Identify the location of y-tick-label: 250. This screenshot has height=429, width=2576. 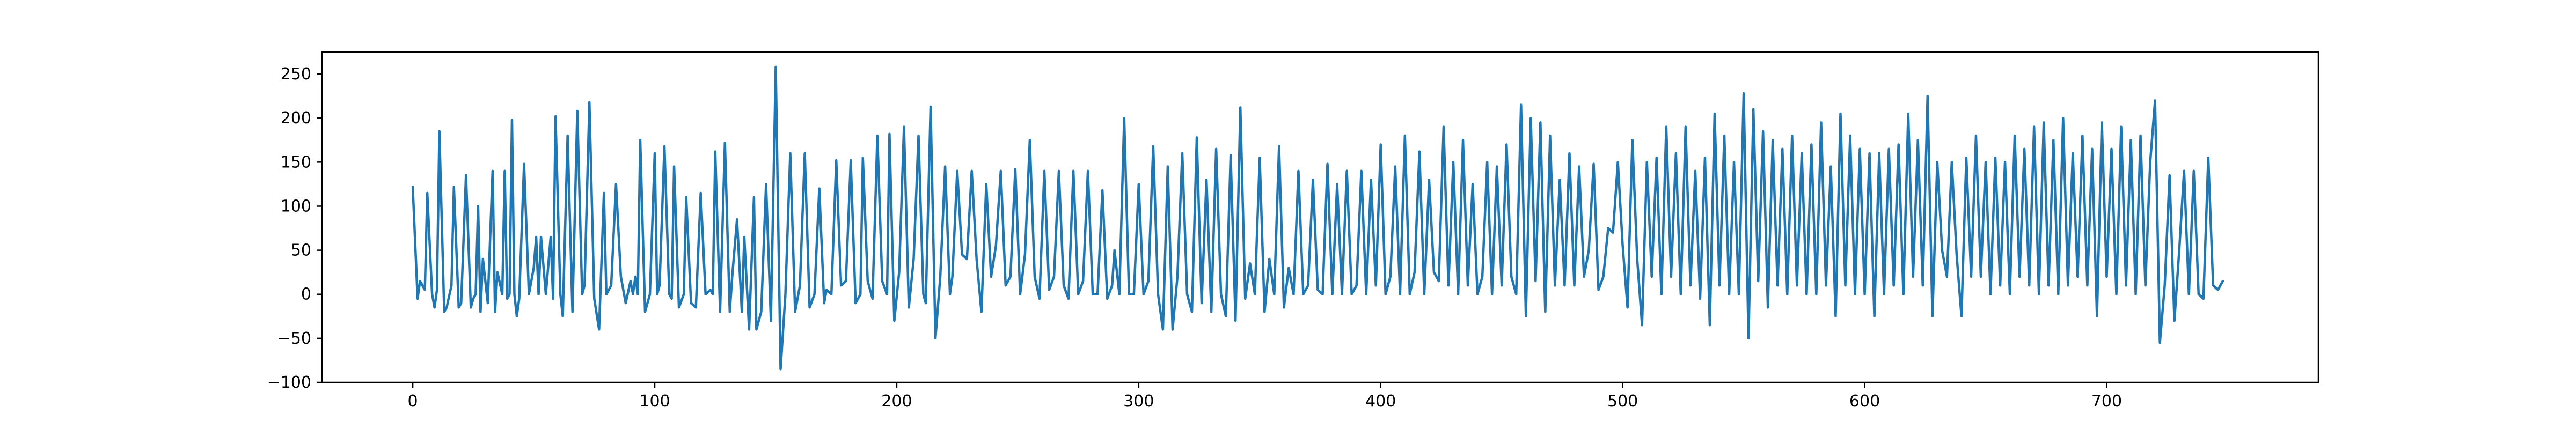
(296, 74).